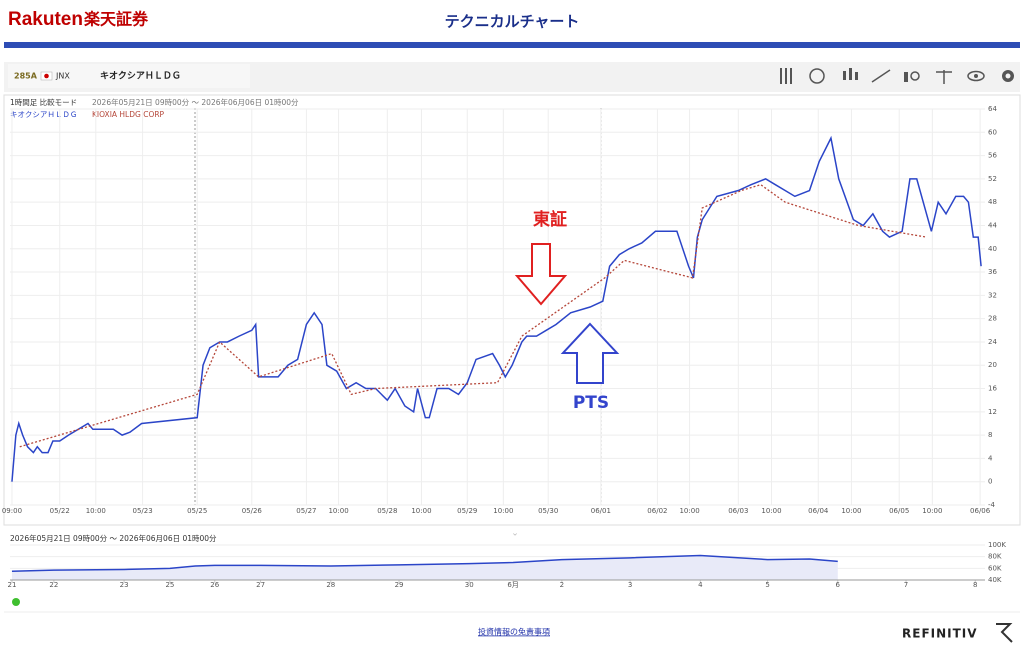 Image resolution: width=1024 pixels, height=654 pixels. What do you see at coordinates (12, 511) in the screenshot?
I see `x-tick-label: 09:00` at bounding box center [12, 511].